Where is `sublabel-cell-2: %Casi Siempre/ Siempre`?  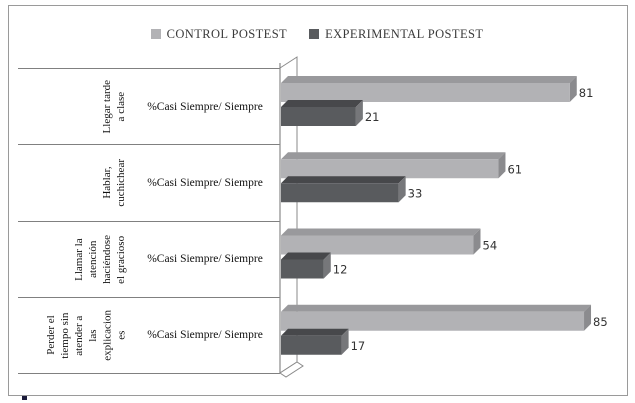 sublabel-cell-2: %Casi Siempre/ Siempre is located at coordinates (205, 182).